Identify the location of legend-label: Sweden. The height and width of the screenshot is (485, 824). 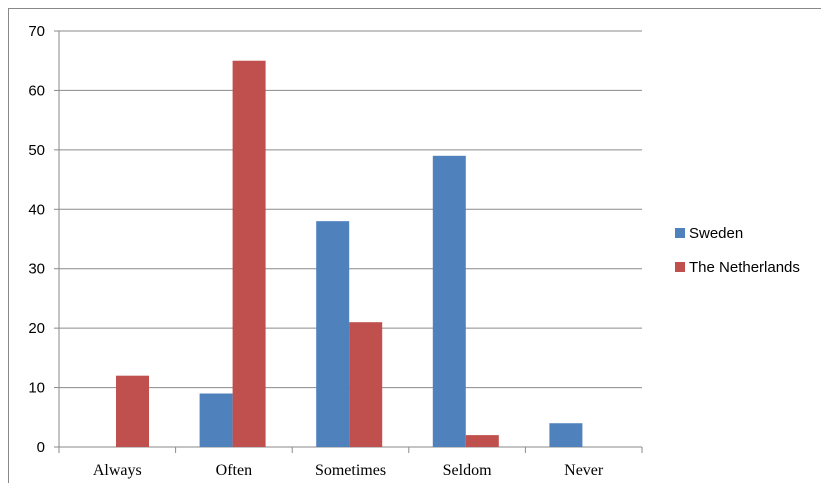
(716, 233).